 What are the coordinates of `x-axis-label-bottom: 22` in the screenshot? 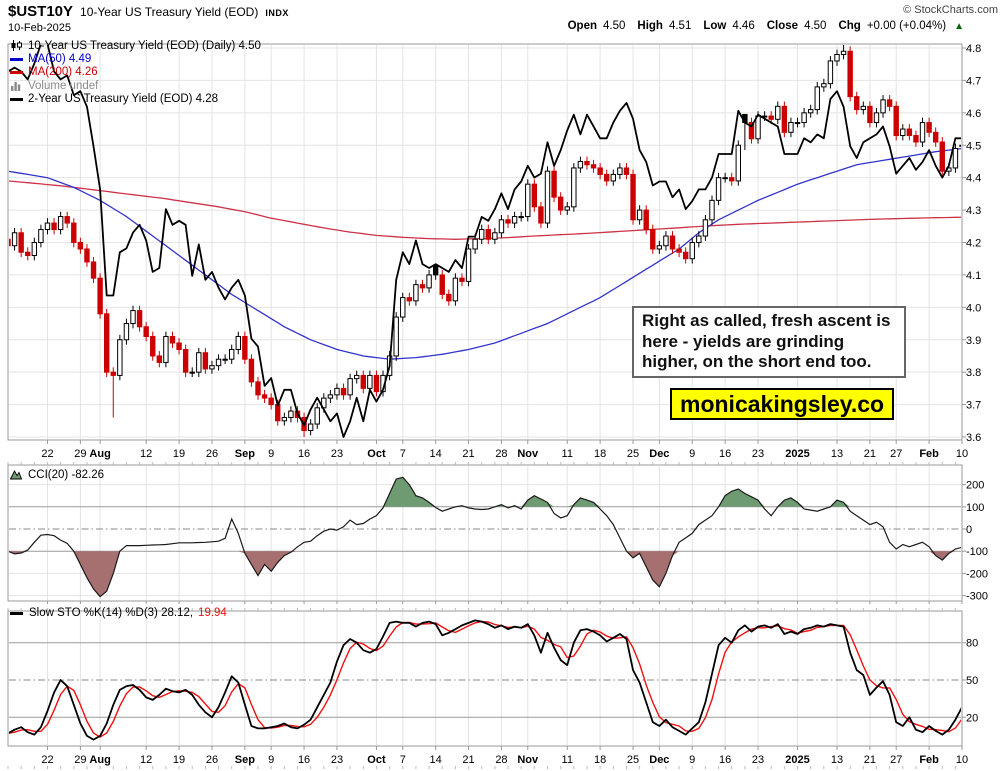 It's located at (47, 760).